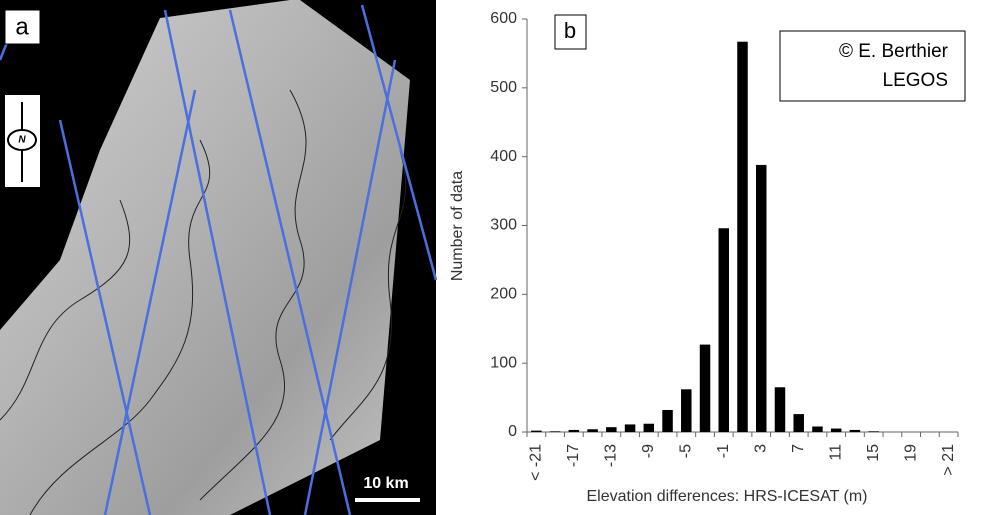 This screenshot has height=515, width=993. Describe the element at coordinates (503, 156) in the screenshot. I see `y-tick-label: 400` at that location.